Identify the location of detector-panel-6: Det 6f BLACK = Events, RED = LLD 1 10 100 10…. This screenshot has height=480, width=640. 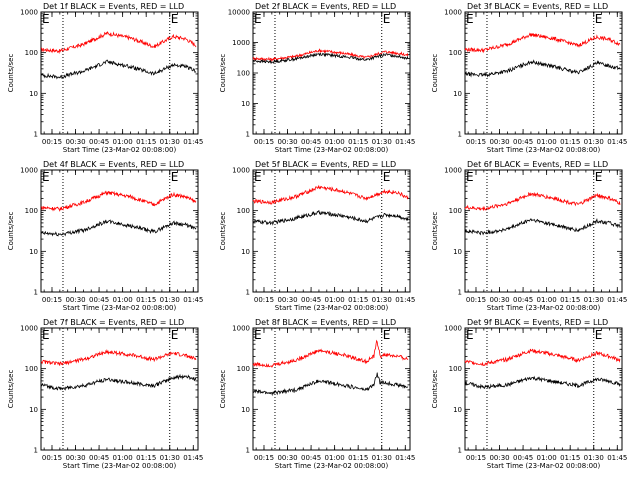
(529, 236).